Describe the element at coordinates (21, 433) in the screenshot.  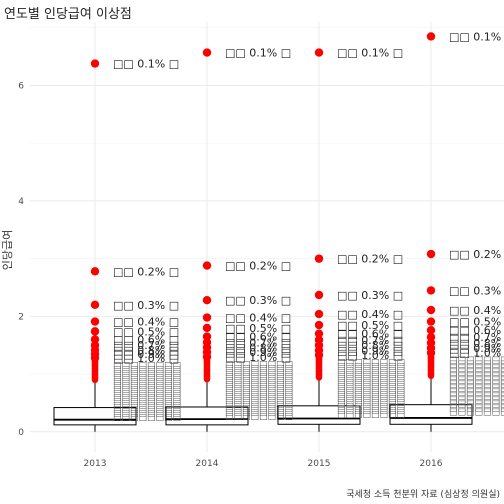
I see `y-tick-label: 0` at that location.